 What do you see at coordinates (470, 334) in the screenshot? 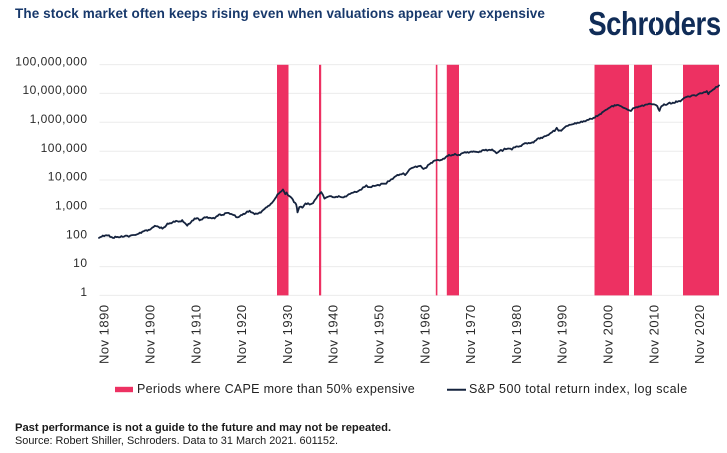
I see `svg-text: Nov 1970` at bounding box center [470, 334].